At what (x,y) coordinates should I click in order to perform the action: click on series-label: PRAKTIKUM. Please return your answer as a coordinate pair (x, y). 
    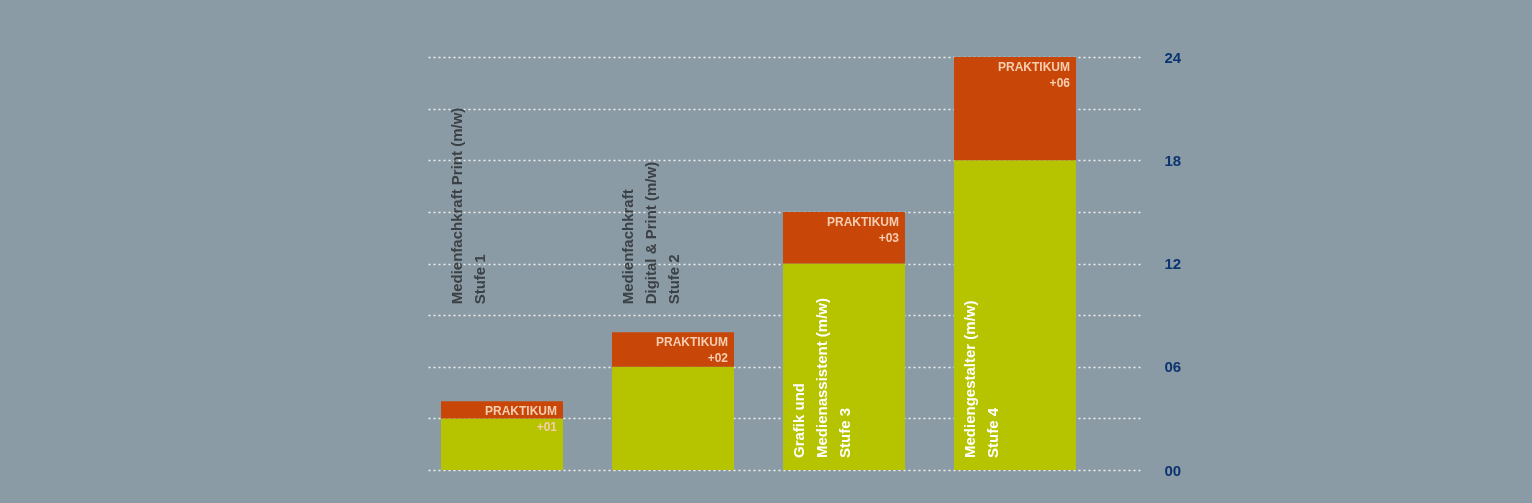
    Looking at the image, I should click on (521, 411).